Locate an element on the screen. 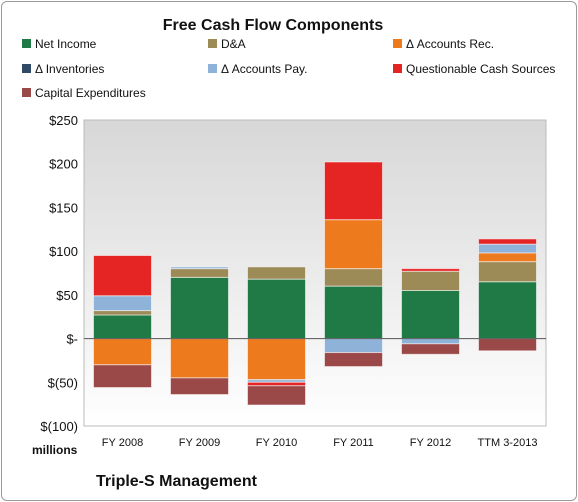 This screenshot has height=502, width=578. bar-d-a-fy-2008 is located at coordinates (122, 313).